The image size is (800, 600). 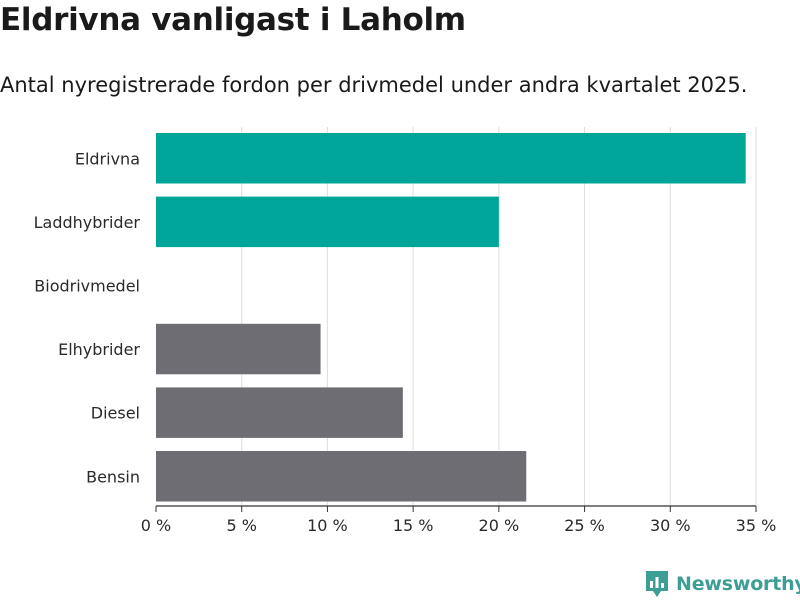 What do you see at coordinates (413, 525) in the screenshot?
I see `x-tick-label: 15 %` at bounding box center [413, 525].